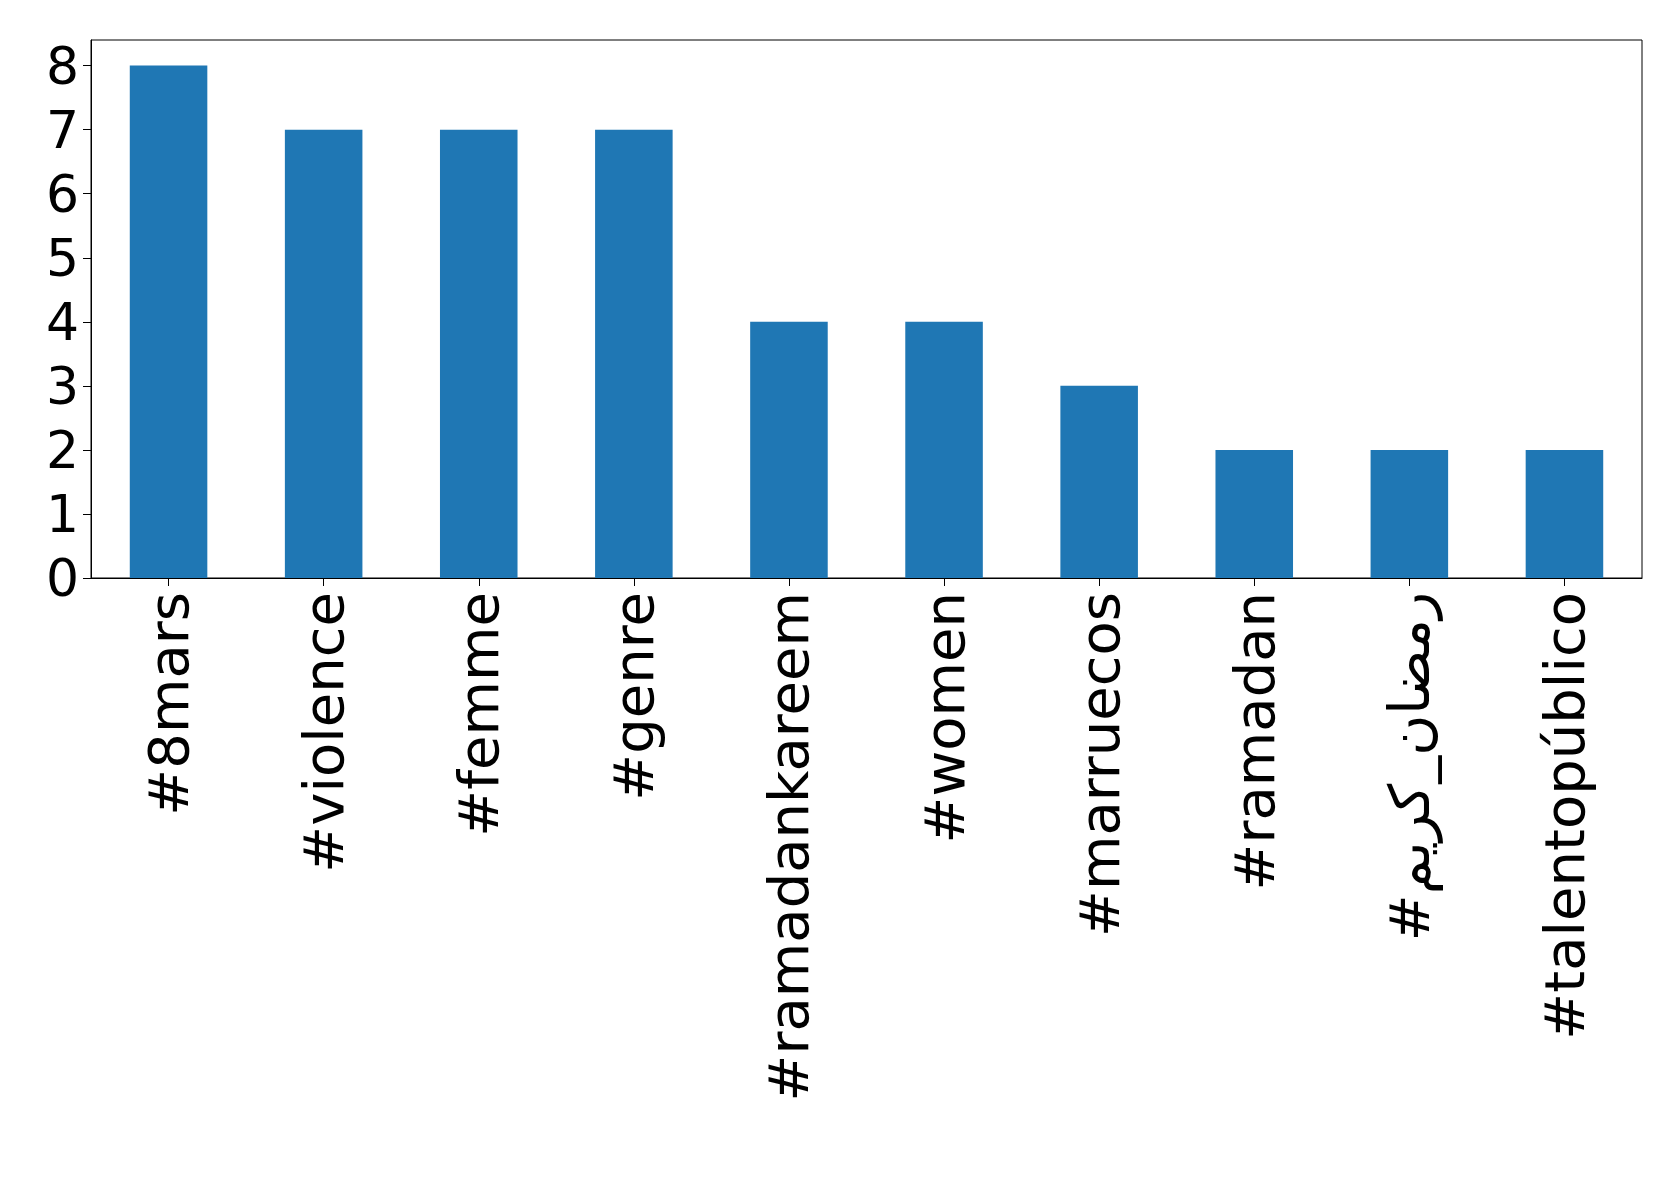 The image size is (1679, 1196). Describe the element at coordinates (1564, 816) in the screenshot. I see `x-tick-label: #talentopúblico` at that location.